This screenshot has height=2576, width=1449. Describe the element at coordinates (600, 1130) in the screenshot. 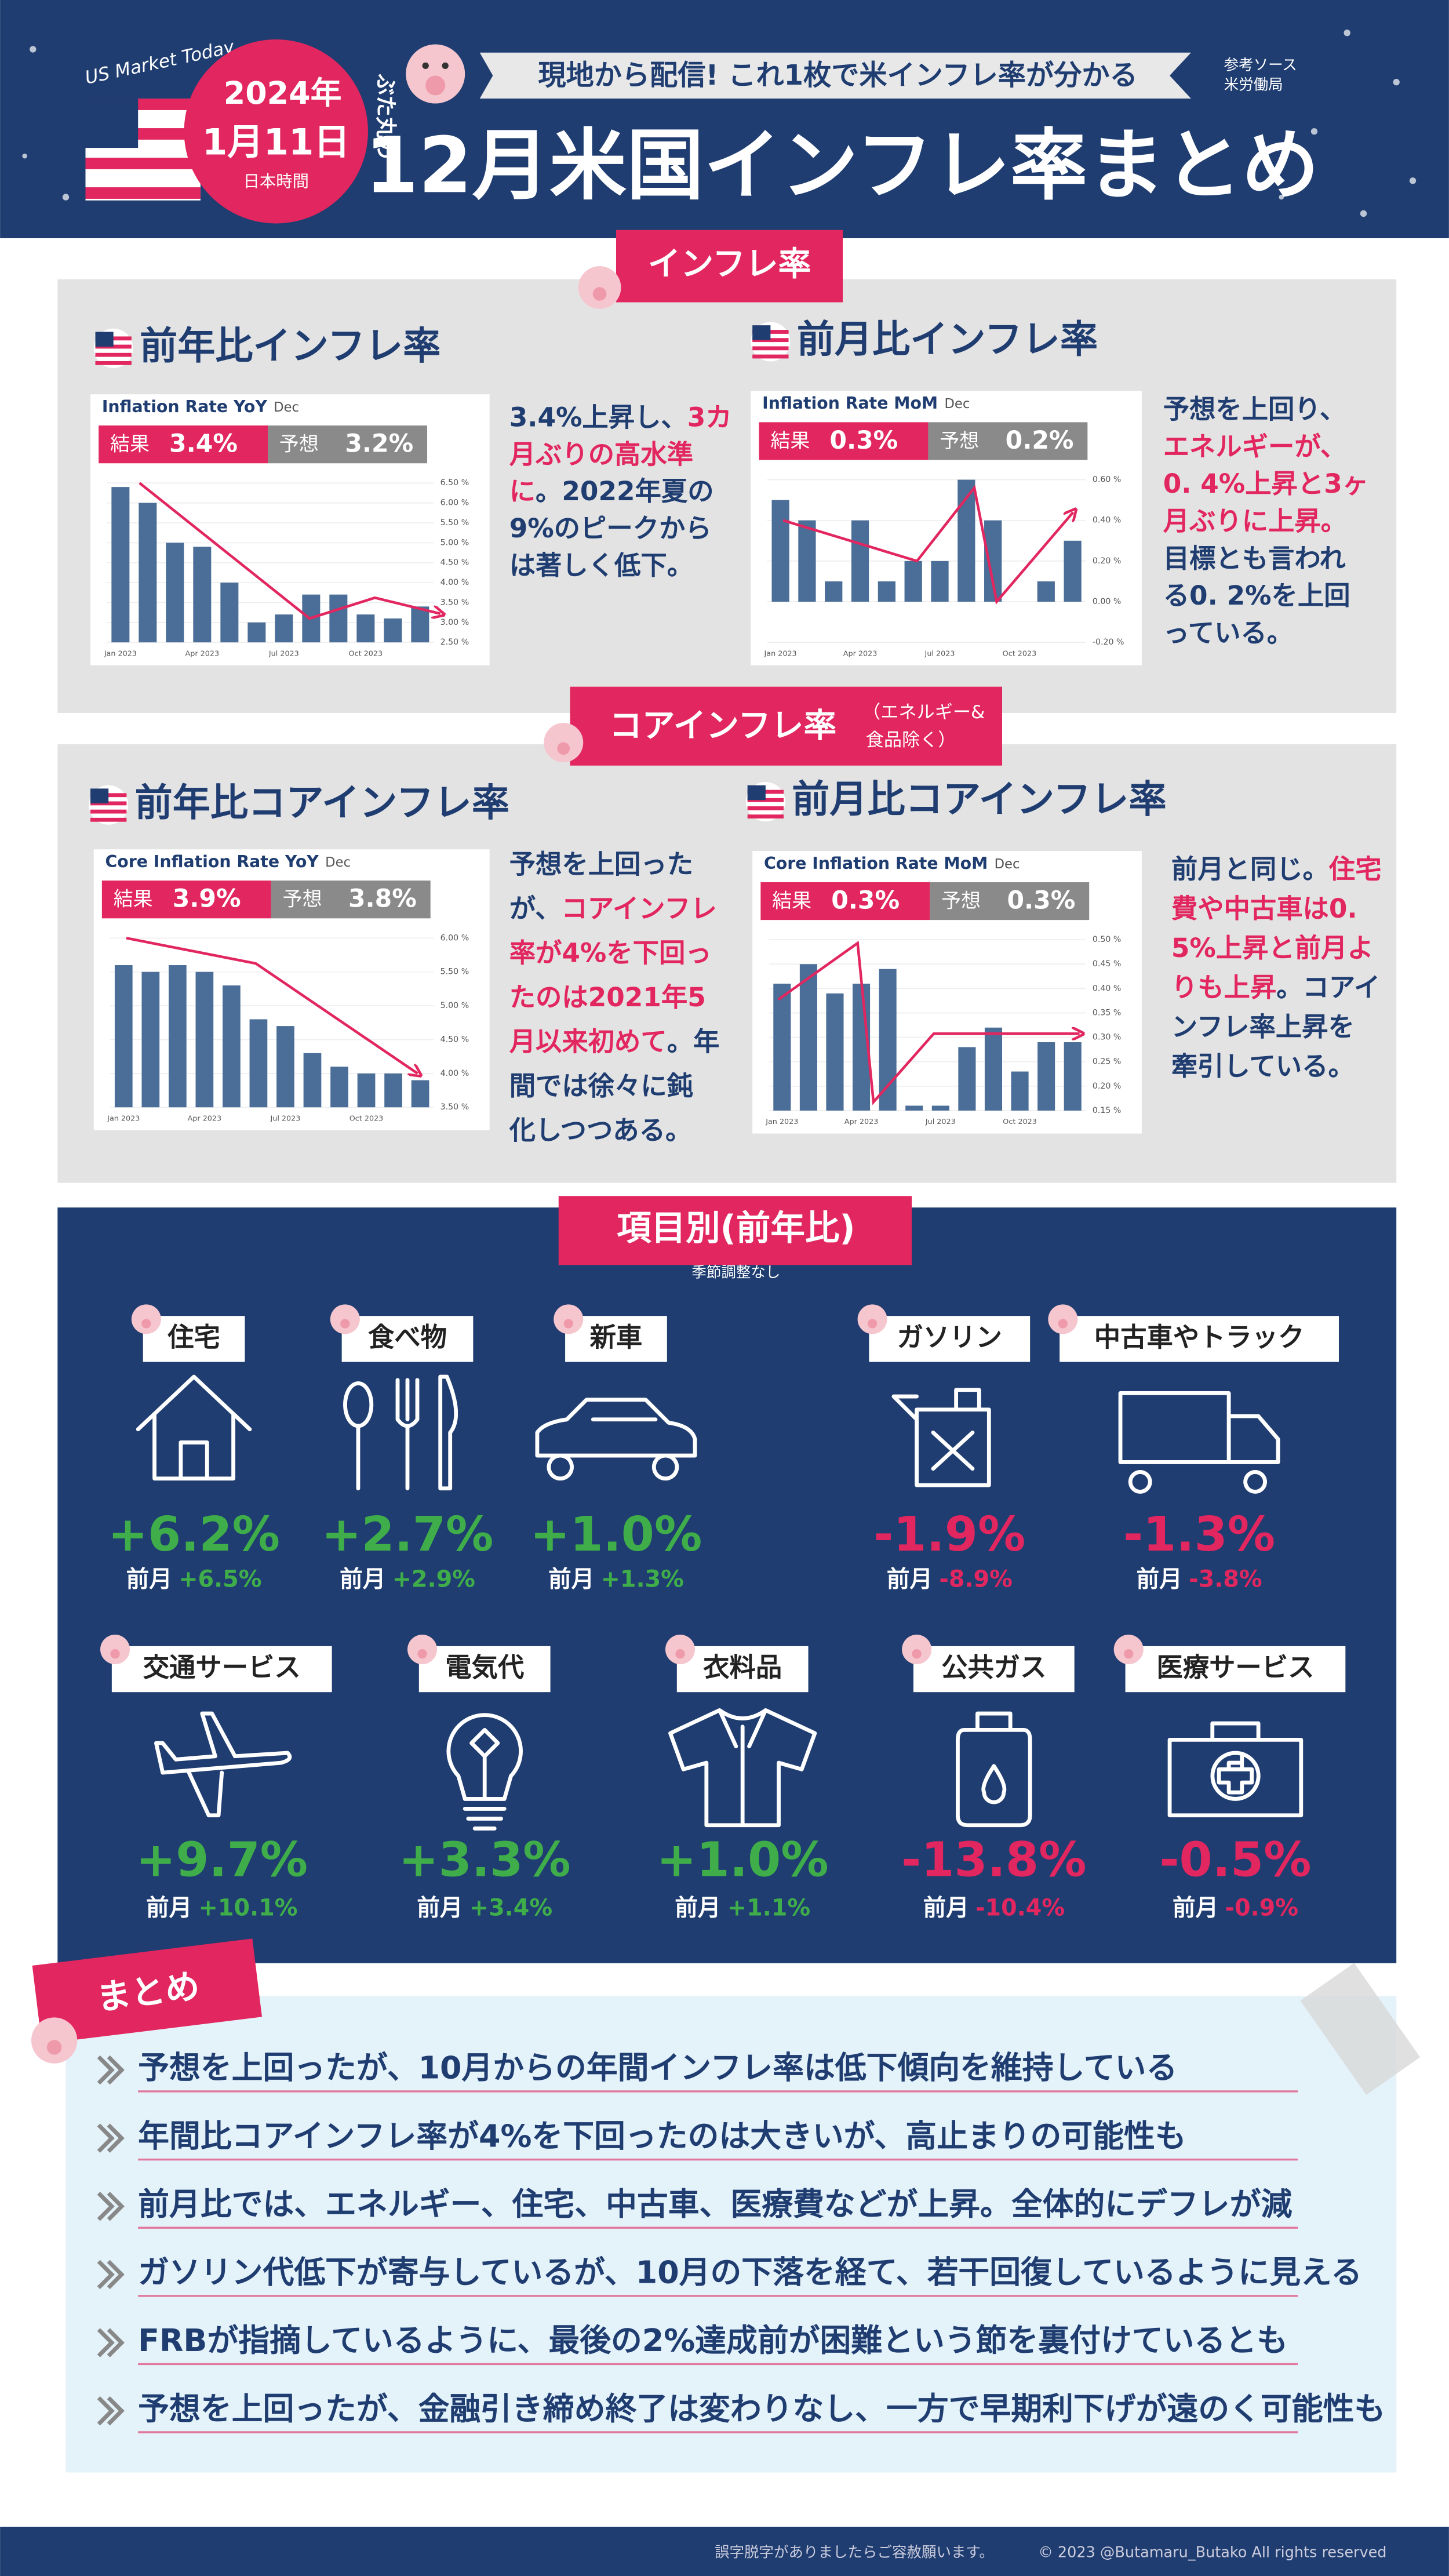

I see `note-line: 化しつつある。` at that location.